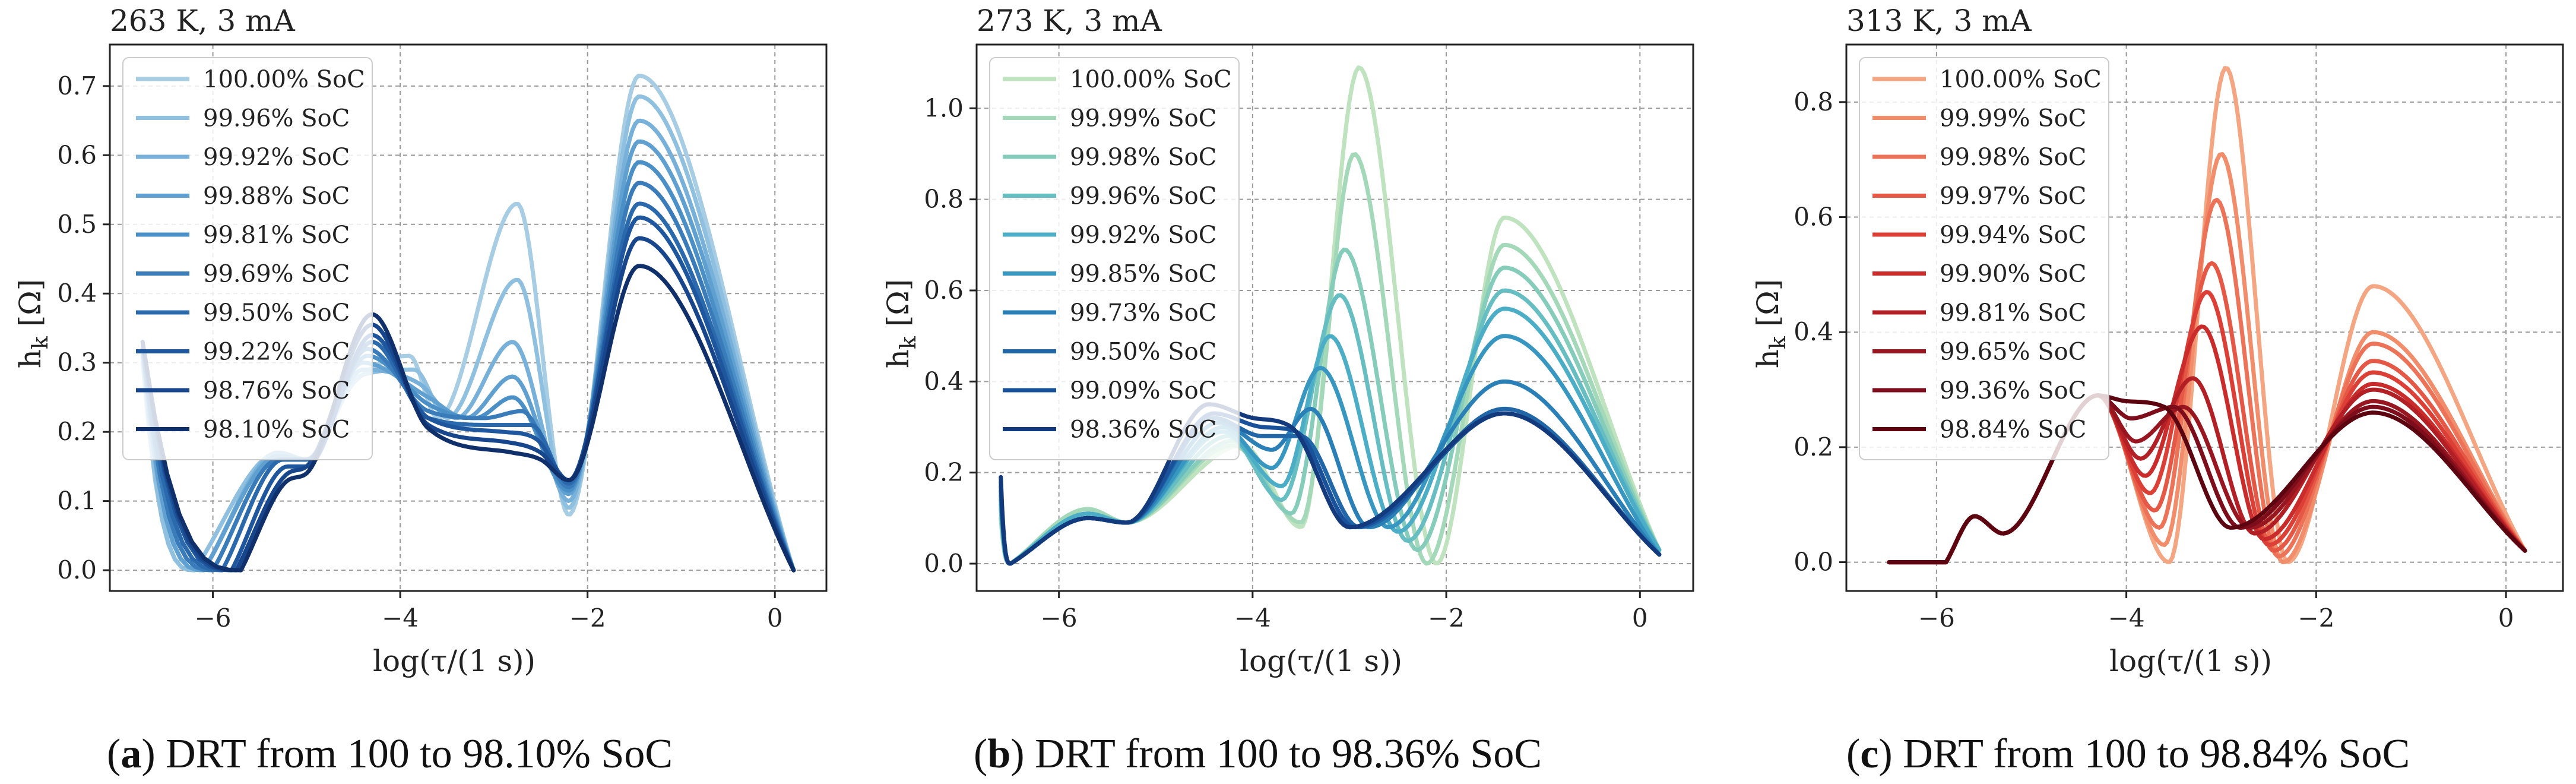 This screenshot has width=2576, height=784. What do you see at coordinates (277, 196) in the screenshot?
I see `legend-entry: 99.88% SoC` at bounding box center [277, 196].